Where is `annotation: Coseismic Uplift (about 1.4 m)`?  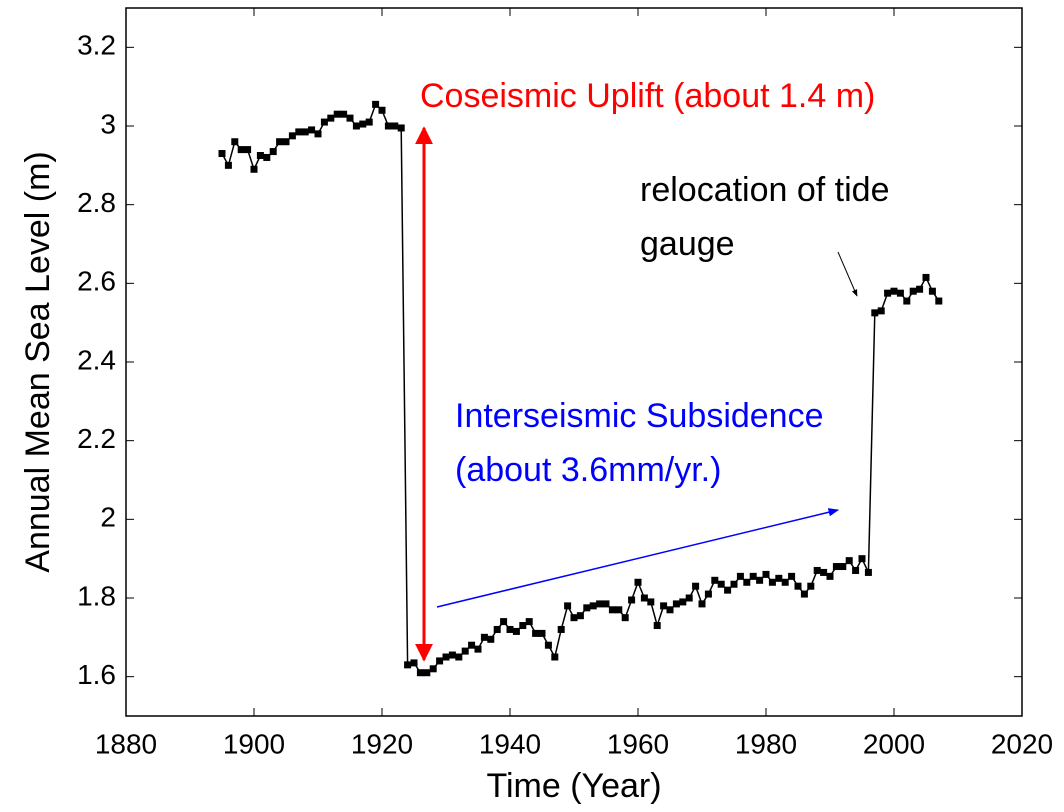 annotation: Coseismic Uplift (about 1.4 m) is located at coordinates (647, 96).